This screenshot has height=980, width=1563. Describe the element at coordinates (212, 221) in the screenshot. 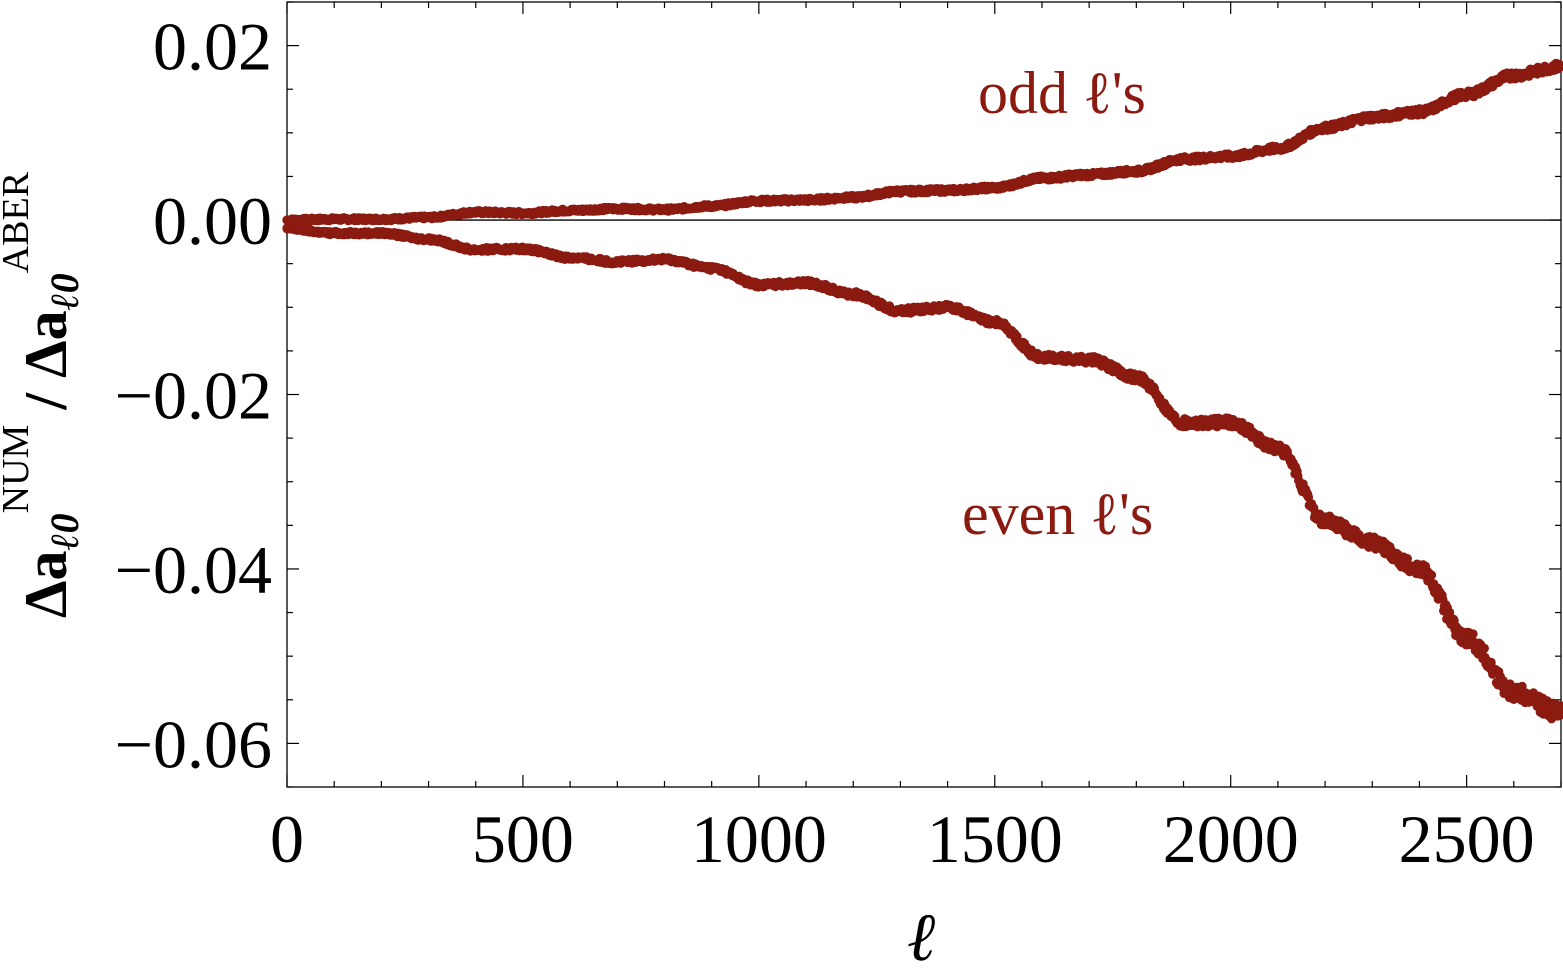

I see `y-tick-label: 0.00` at that location.